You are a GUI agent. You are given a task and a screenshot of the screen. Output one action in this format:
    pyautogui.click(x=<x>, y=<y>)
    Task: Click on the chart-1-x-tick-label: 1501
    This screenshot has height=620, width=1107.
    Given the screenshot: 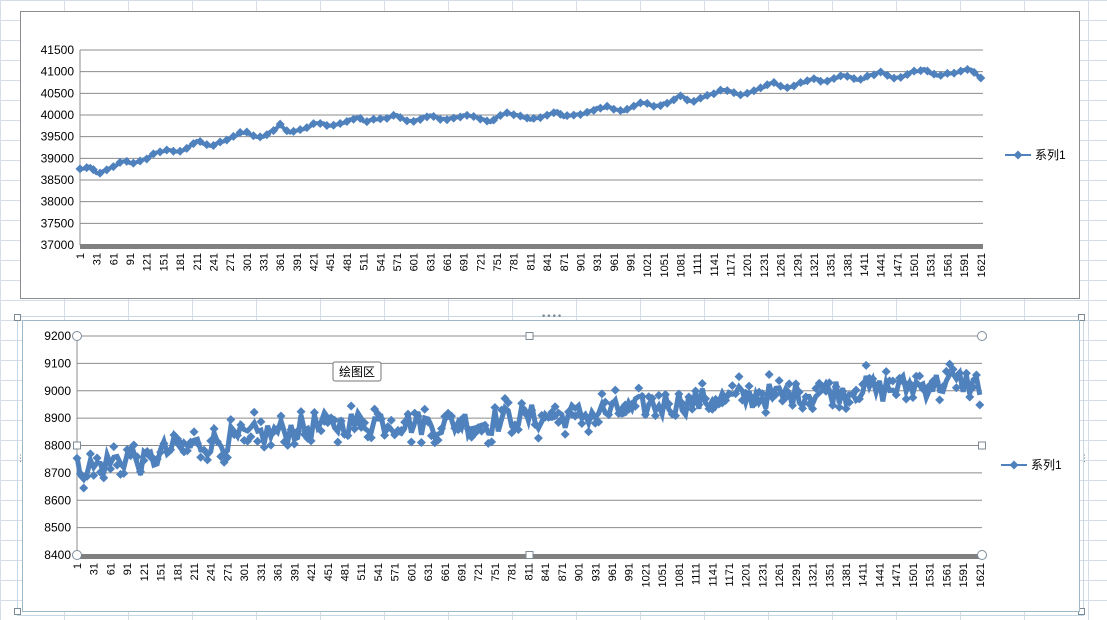 What is the action you would take?
    pyautogui.click(x=915, y=265)
    